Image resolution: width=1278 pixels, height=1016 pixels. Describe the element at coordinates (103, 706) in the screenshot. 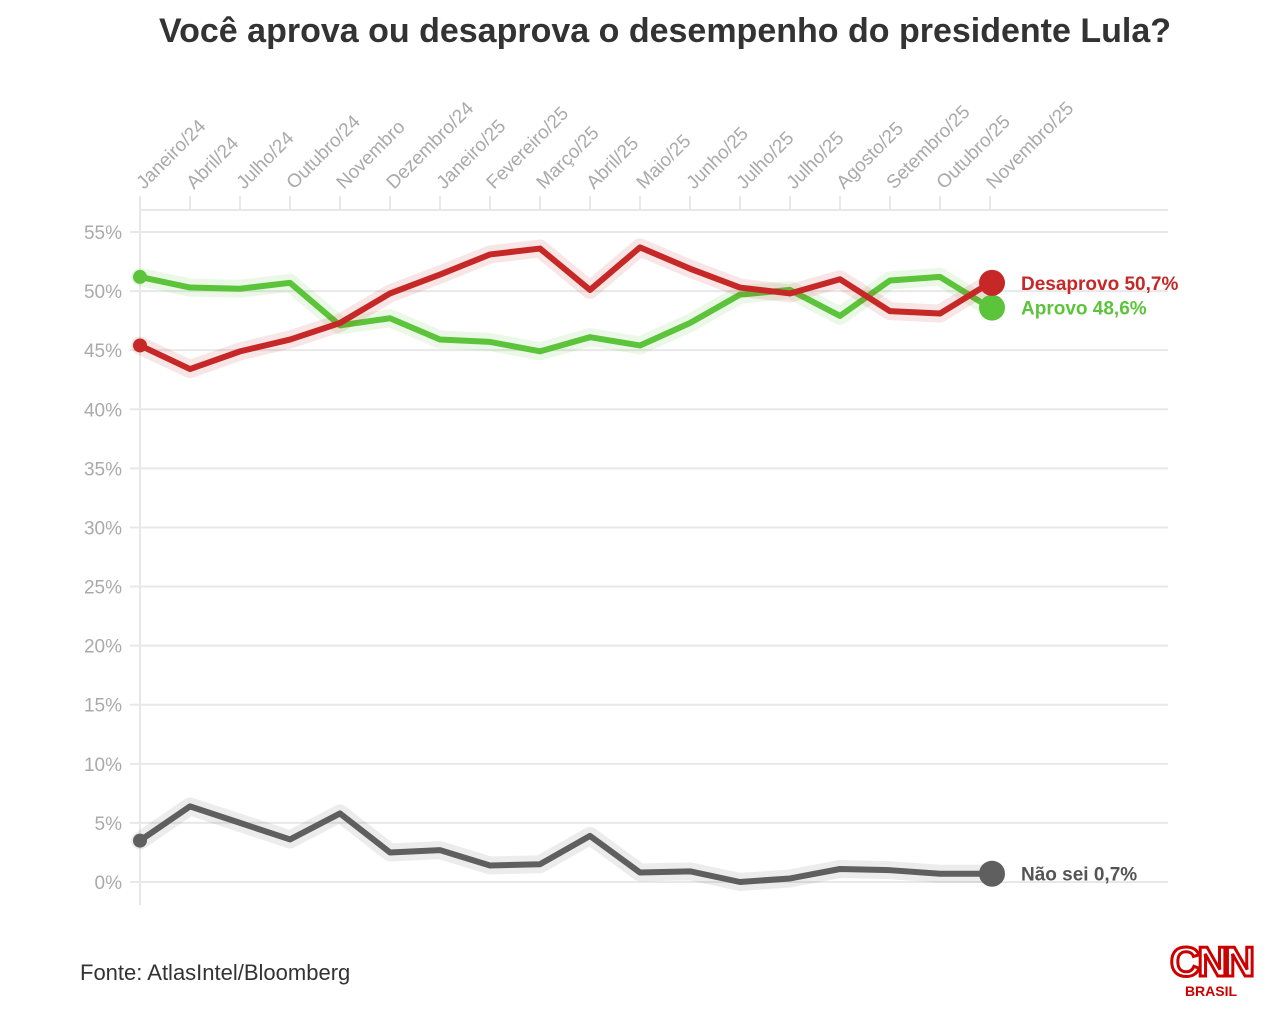

I see `y-tick-label: 15%` at that location.